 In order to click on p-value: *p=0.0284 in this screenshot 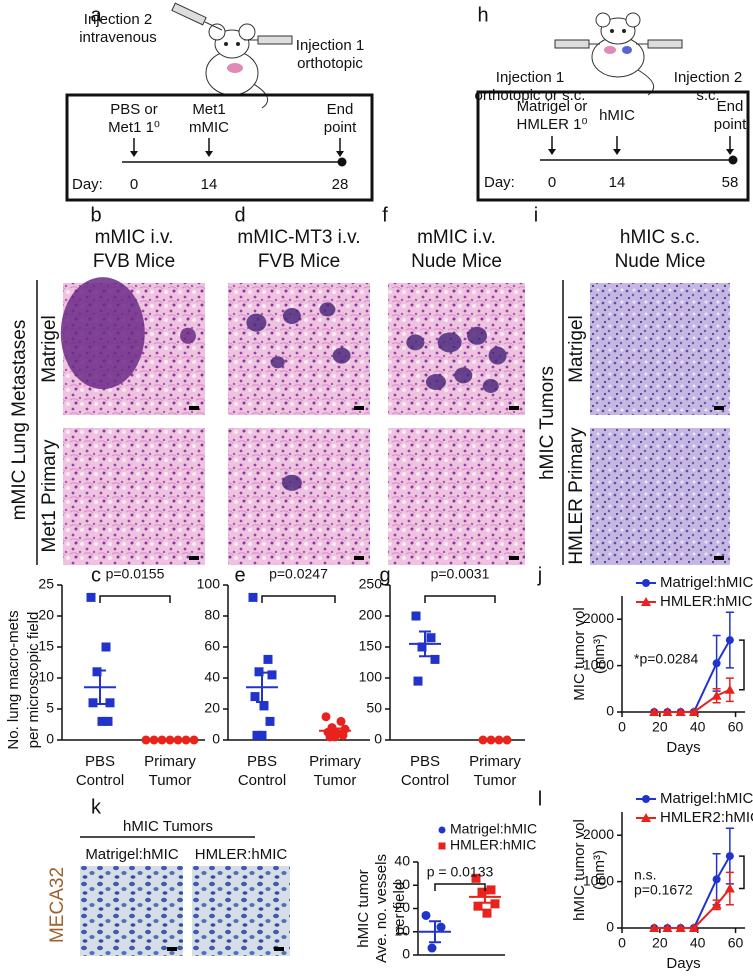, I will do `click(666, 659)`.